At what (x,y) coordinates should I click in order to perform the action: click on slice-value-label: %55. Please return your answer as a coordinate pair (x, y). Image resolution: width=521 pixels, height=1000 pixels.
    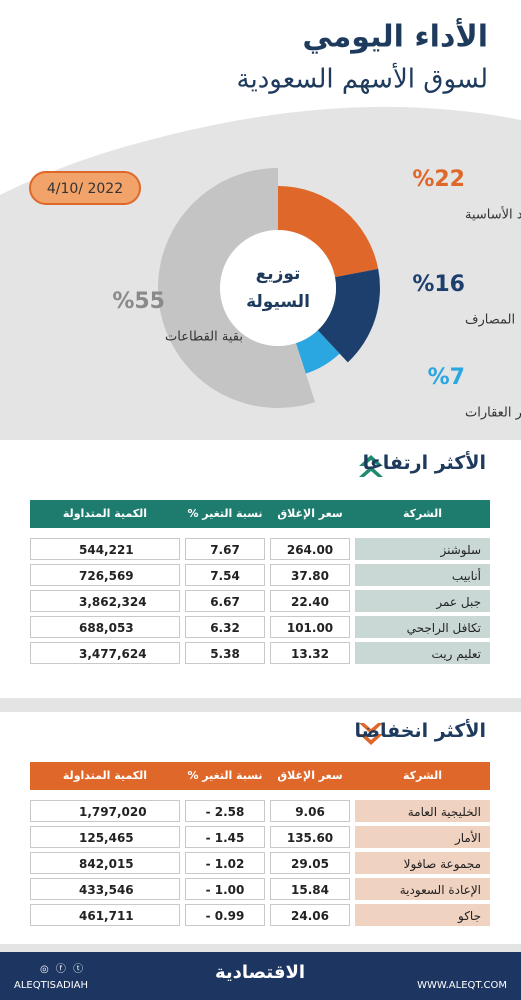
    Looking at the image, I should click on (138, 301).